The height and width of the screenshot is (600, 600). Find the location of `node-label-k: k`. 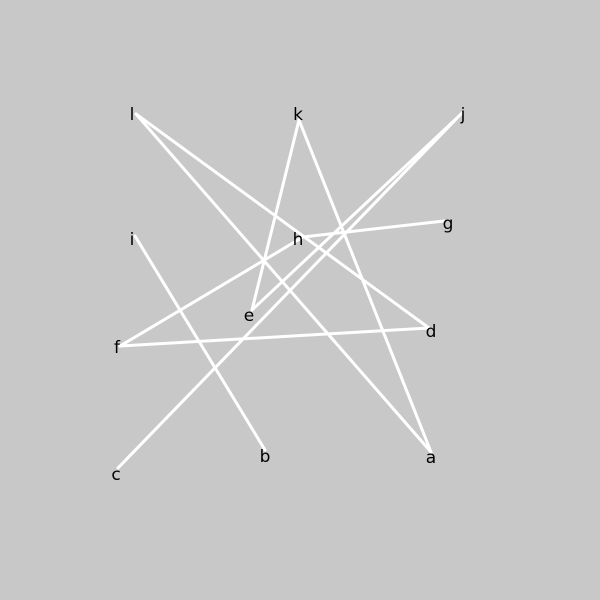

node-label-k: k is located at coordinates (298, 115).